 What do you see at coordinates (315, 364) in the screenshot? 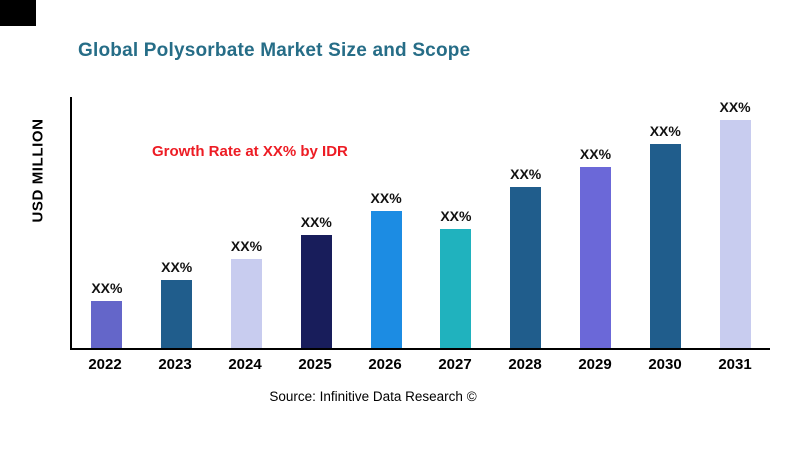
I see `x-tick-2025: 2025` at bounding box center [315, 364].